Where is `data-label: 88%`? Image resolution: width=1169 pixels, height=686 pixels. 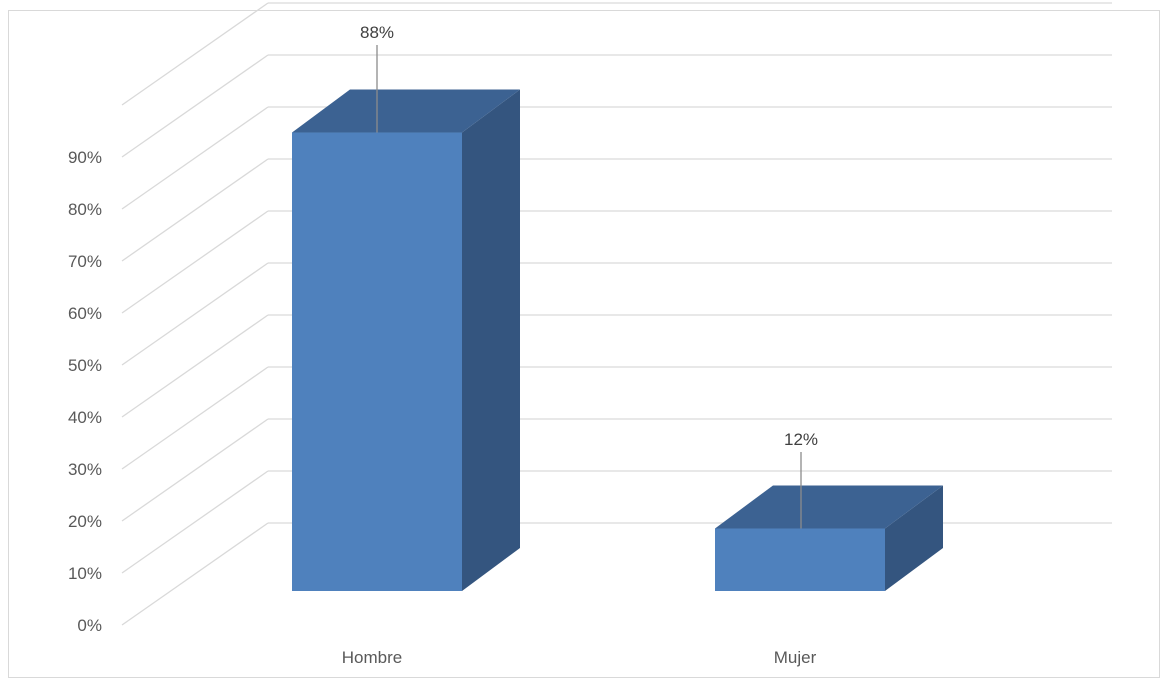
data-label: 88% is located at coordinates (377, 32).